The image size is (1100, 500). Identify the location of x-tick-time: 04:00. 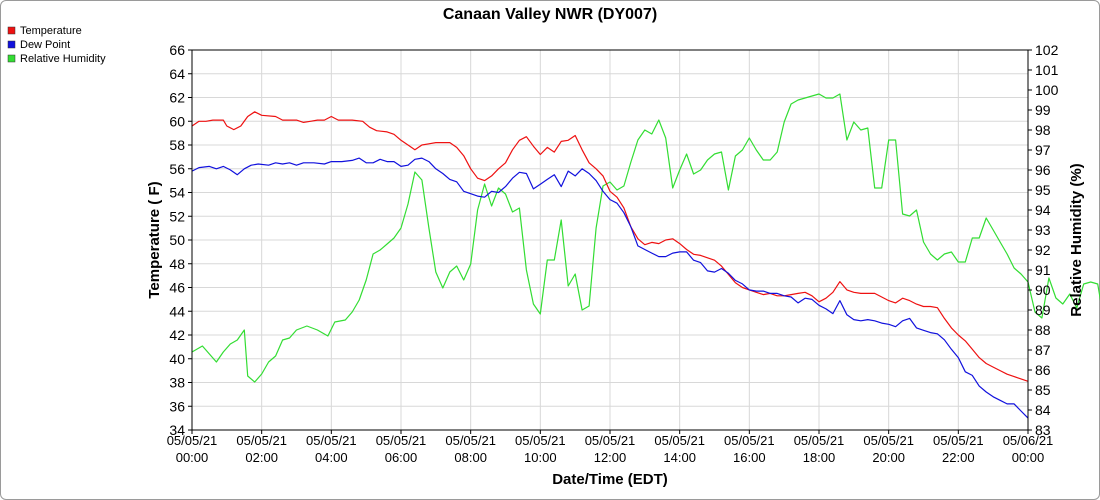
(331, 457).